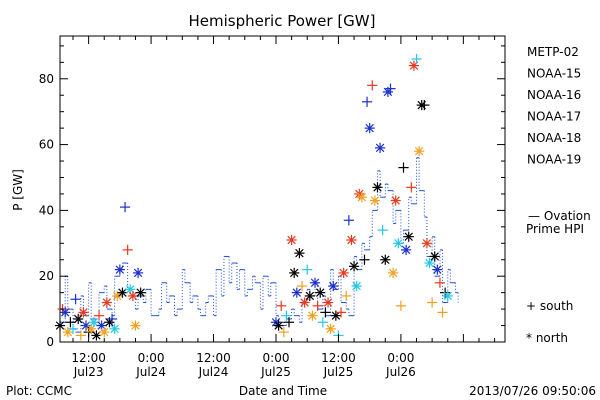  I want to click on y-tick-label: 0, so click(50, 342).